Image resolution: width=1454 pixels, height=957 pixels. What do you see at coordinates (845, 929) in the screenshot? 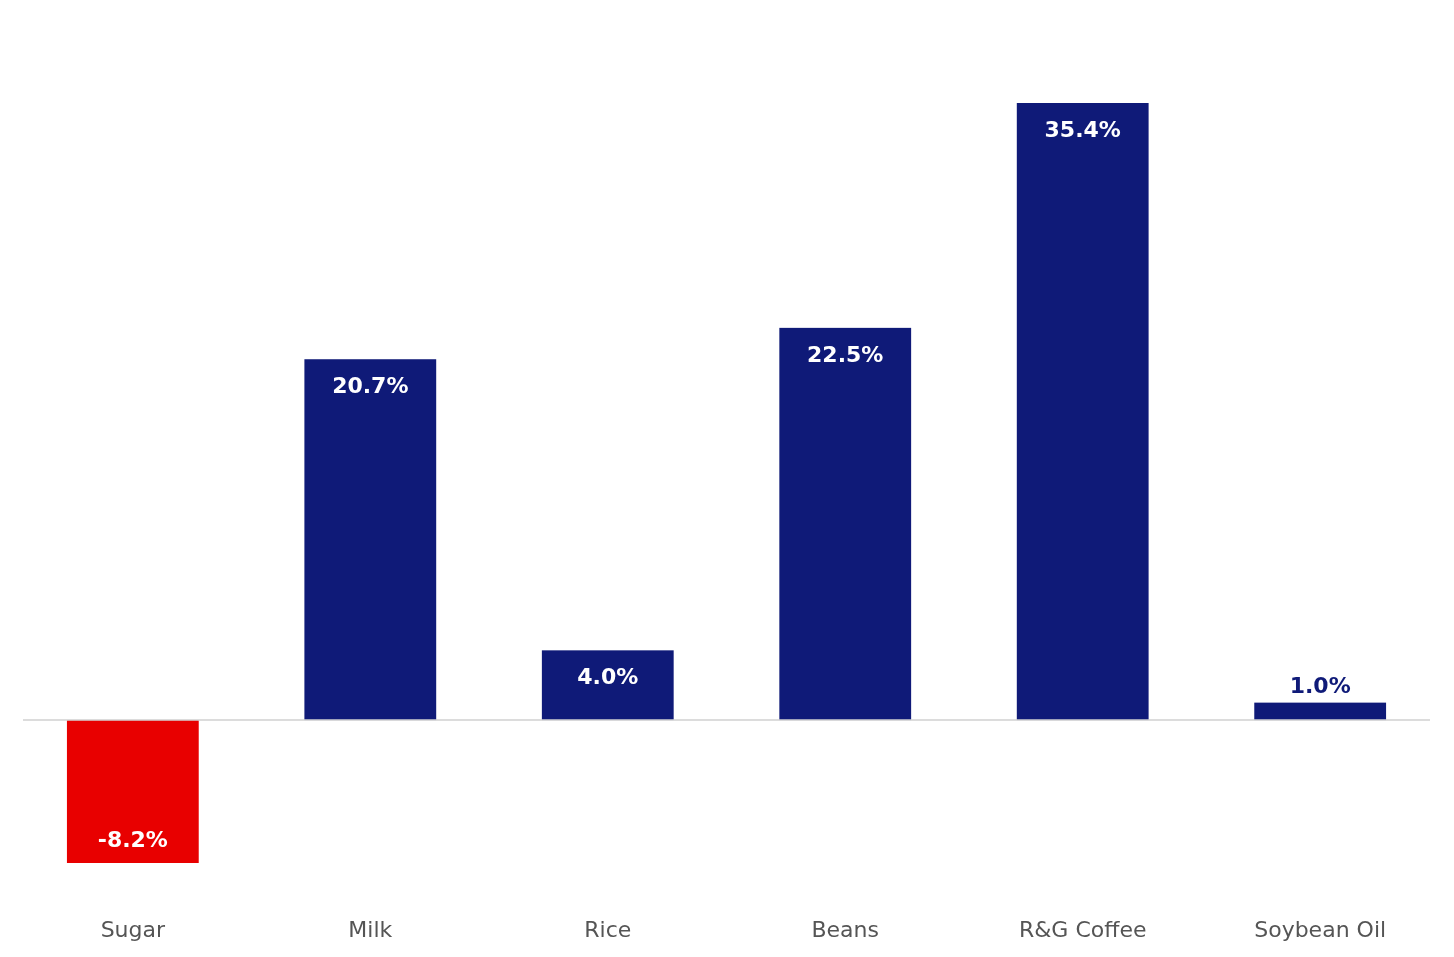
I see `x-tick-label: Beans` at bounding box center [845, 929].